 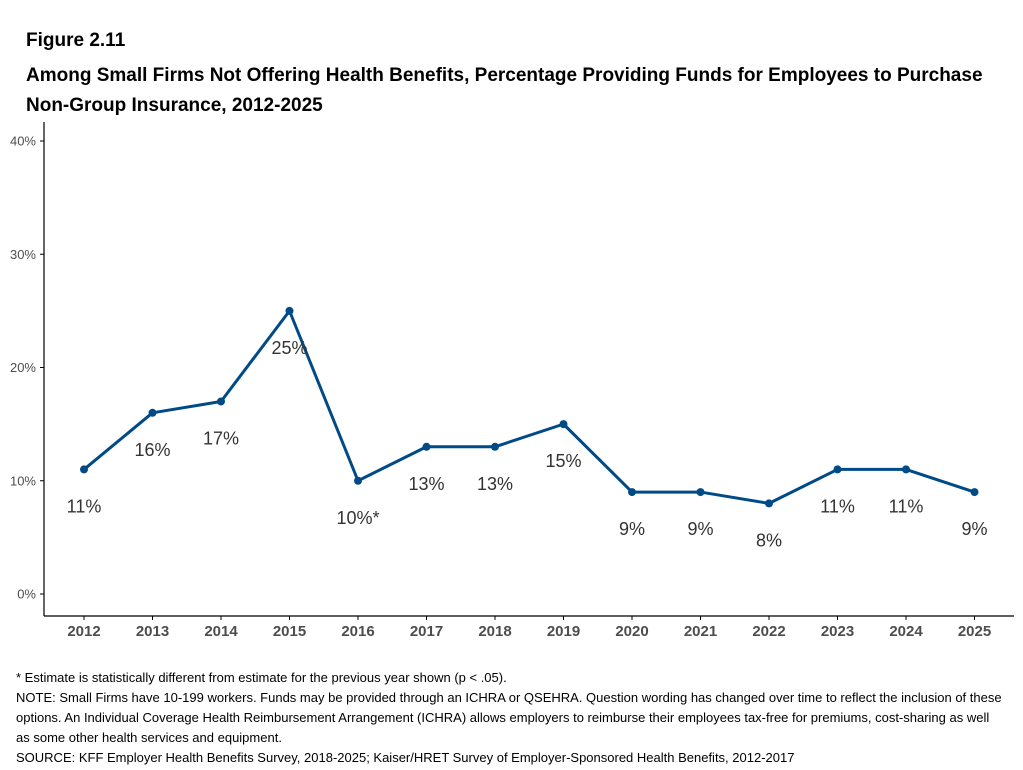 I want to click on data-label: 10%*, so click(x=357, y=518).